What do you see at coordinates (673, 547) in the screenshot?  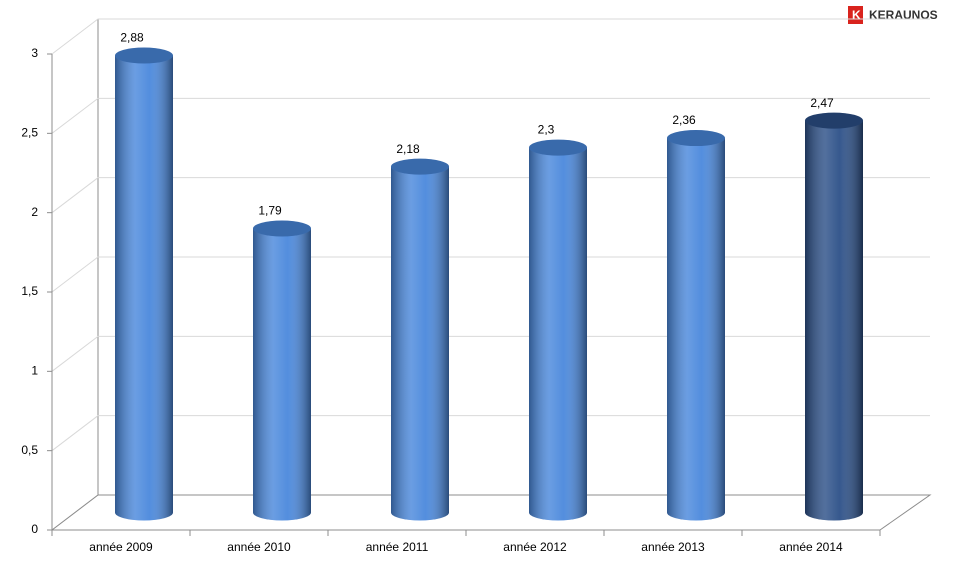 I see `x-tick-label: année 2013` at bounding box center [673, 547].